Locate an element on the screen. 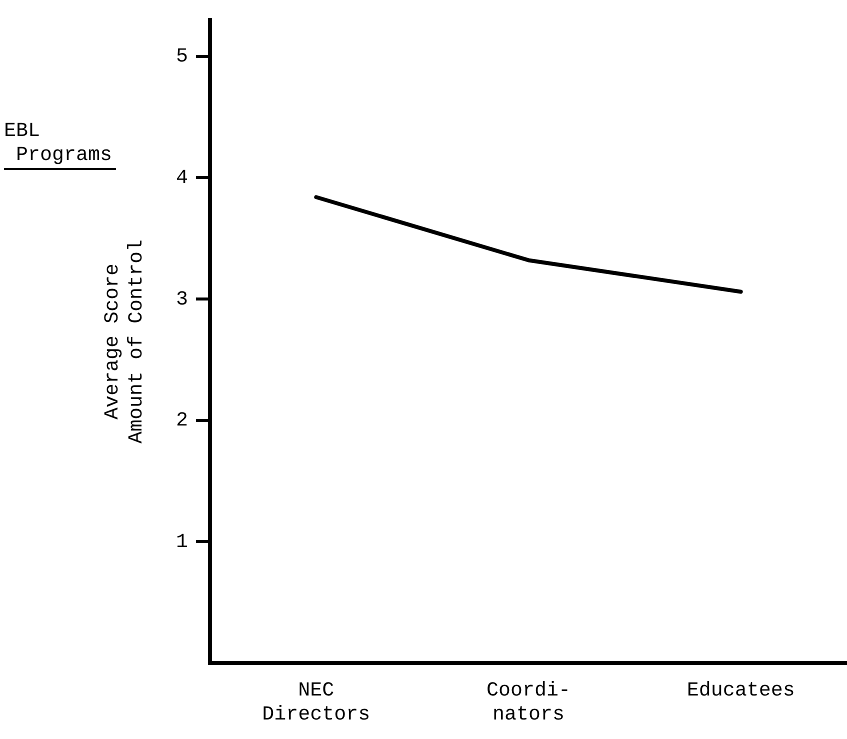 The width and height of the screenshot is (847, 739). y-axis-title: Average Score Amount of Control is located at coordinates (124, 341).